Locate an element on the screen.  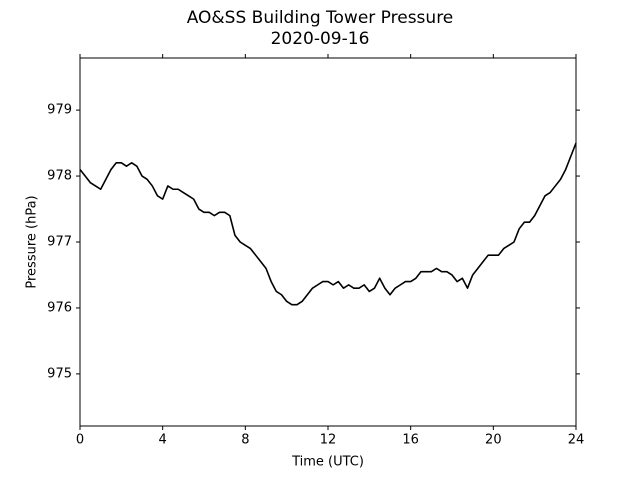
y-tick-label: 978 is located at coordinates (59, 176).